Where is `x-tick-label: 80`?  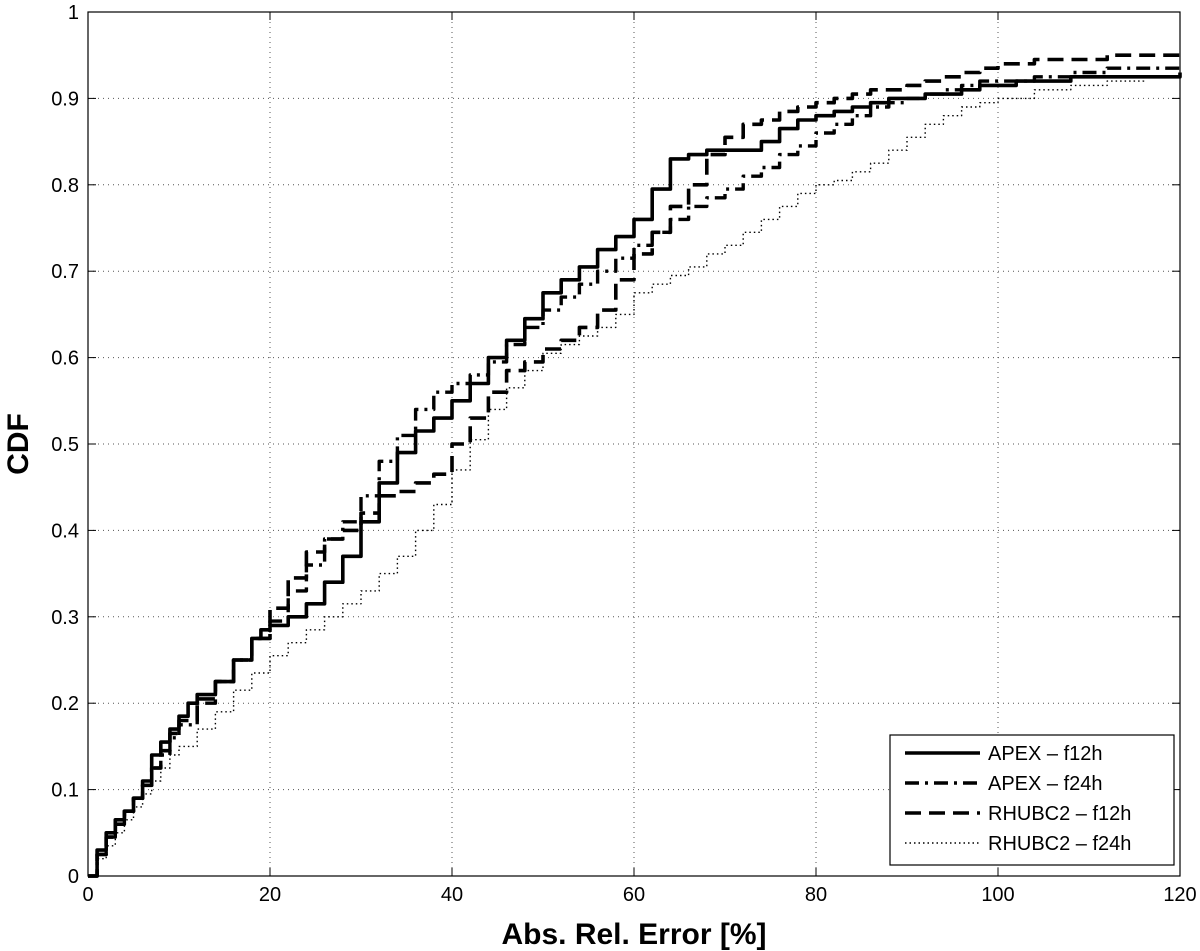 x-tick-label: 80 is located at coordinates (816, 895).